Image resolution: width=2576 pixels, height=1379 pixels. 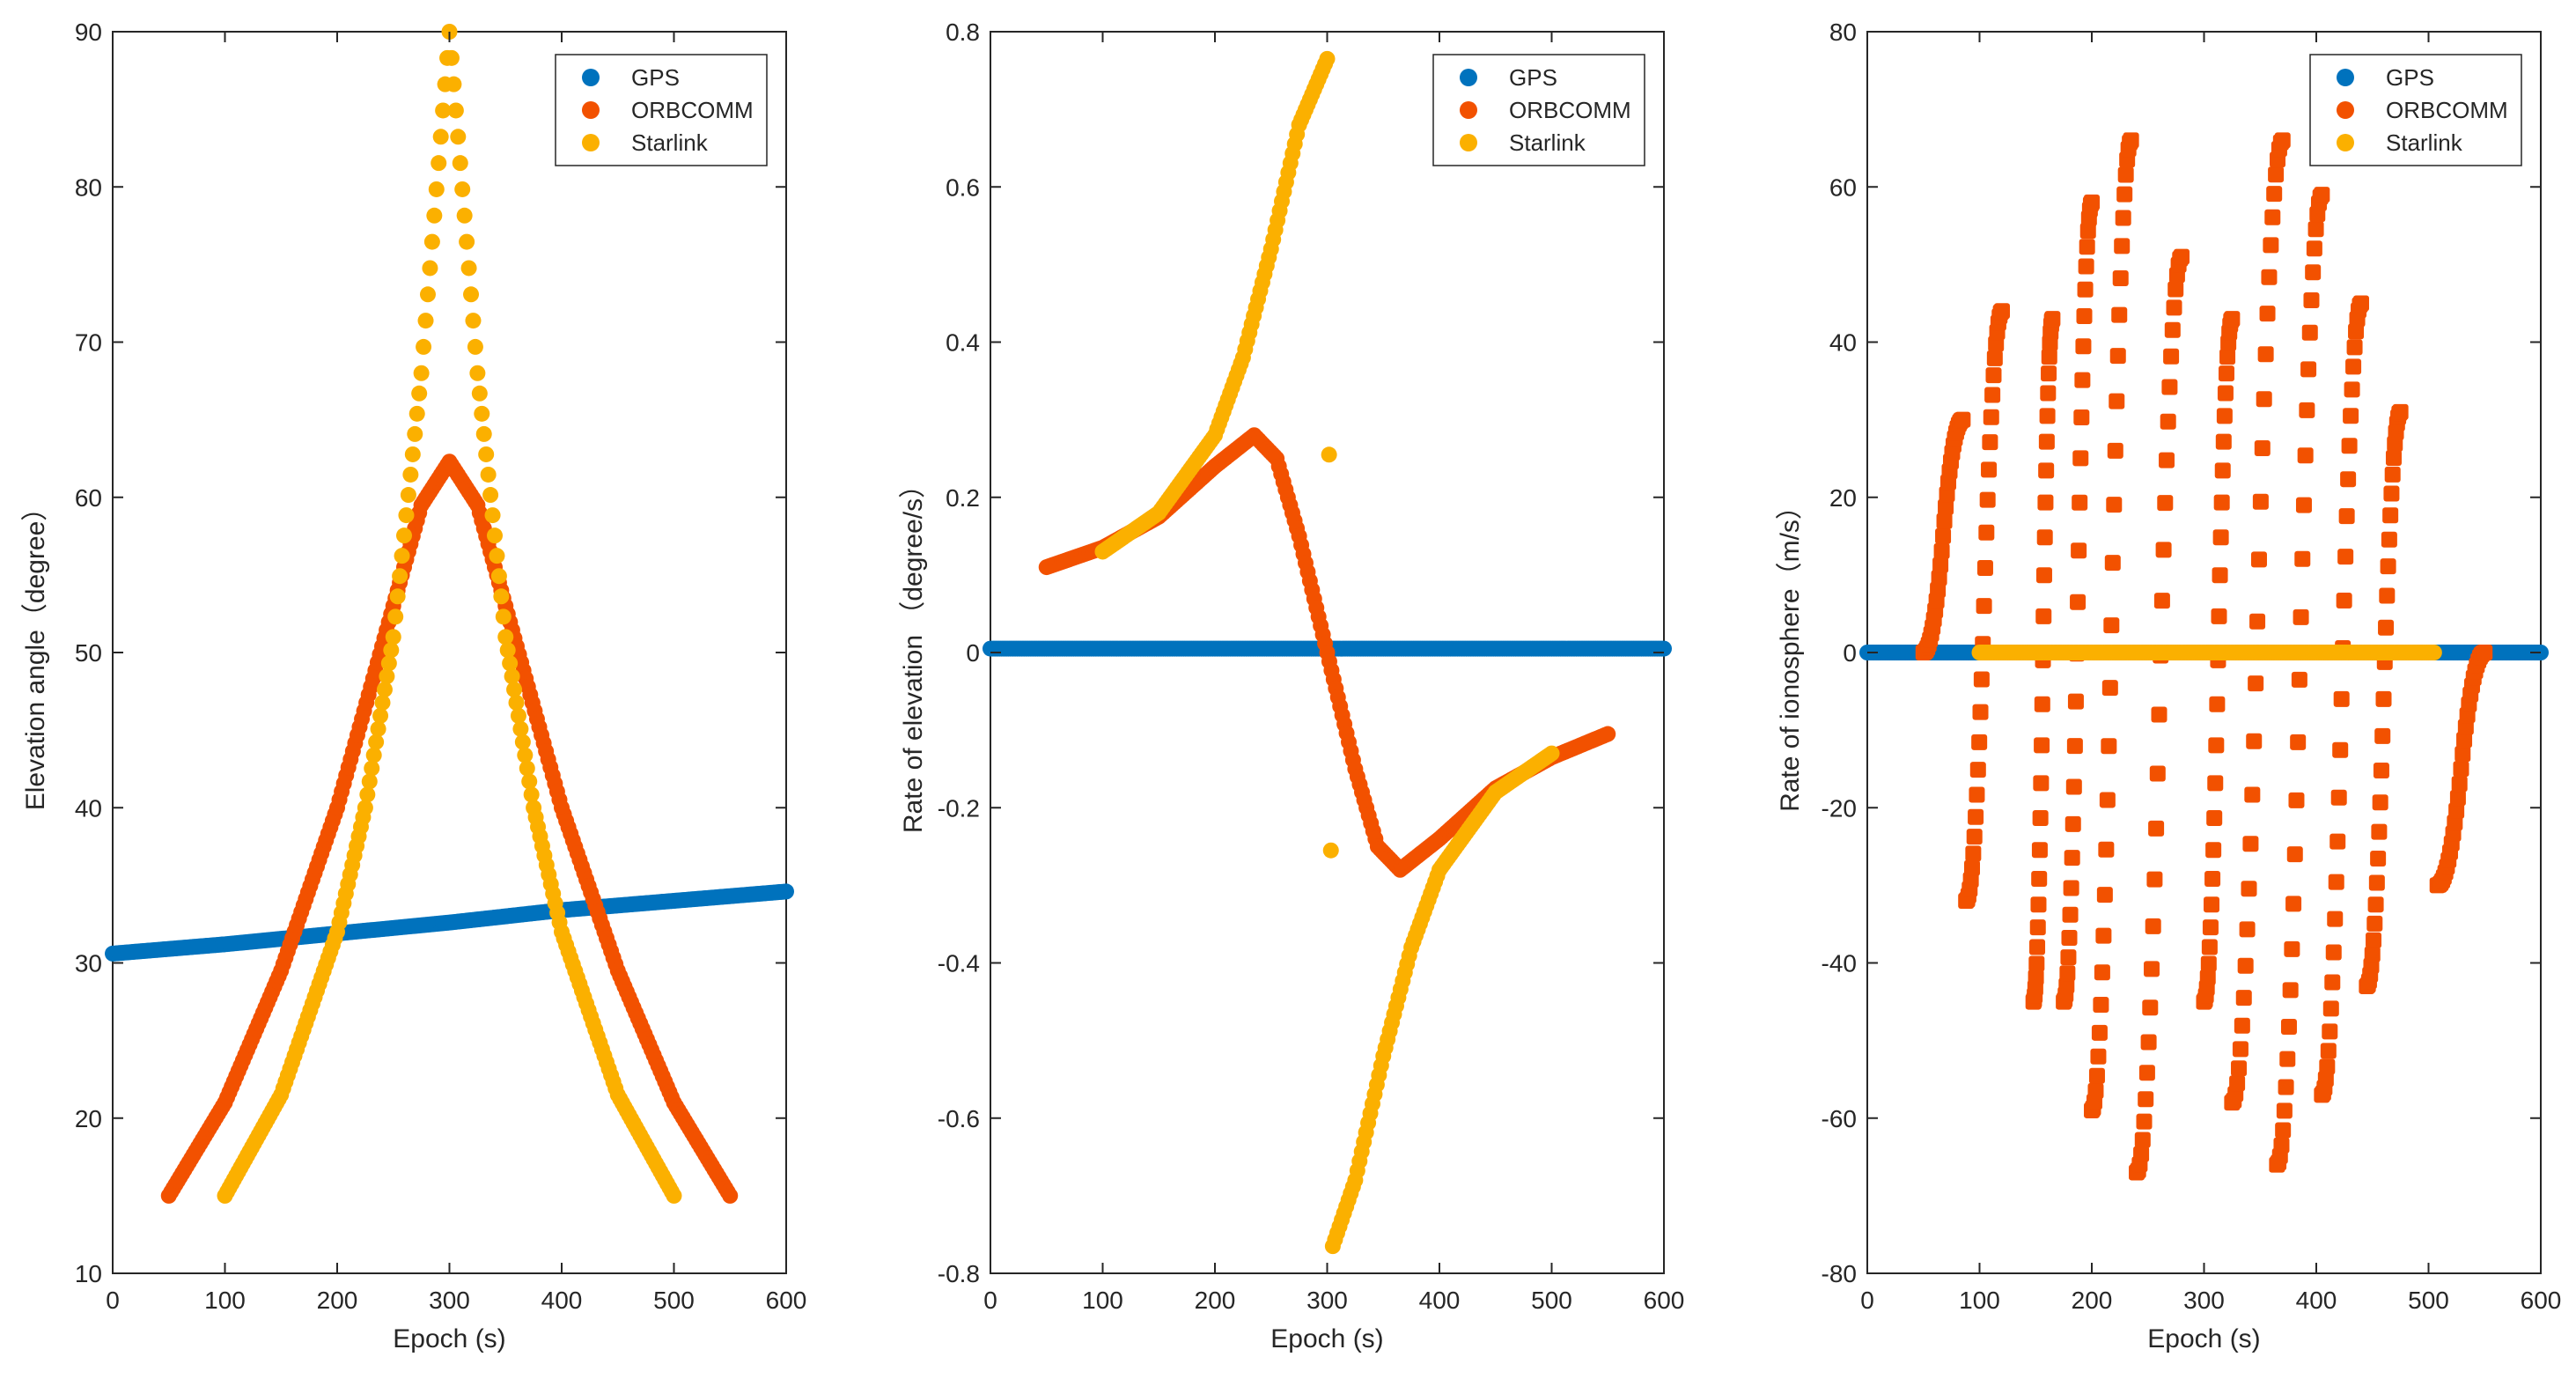 I want to click on ionosphere-rate-y-tick-label: 60, so click(x=1843, y=187).